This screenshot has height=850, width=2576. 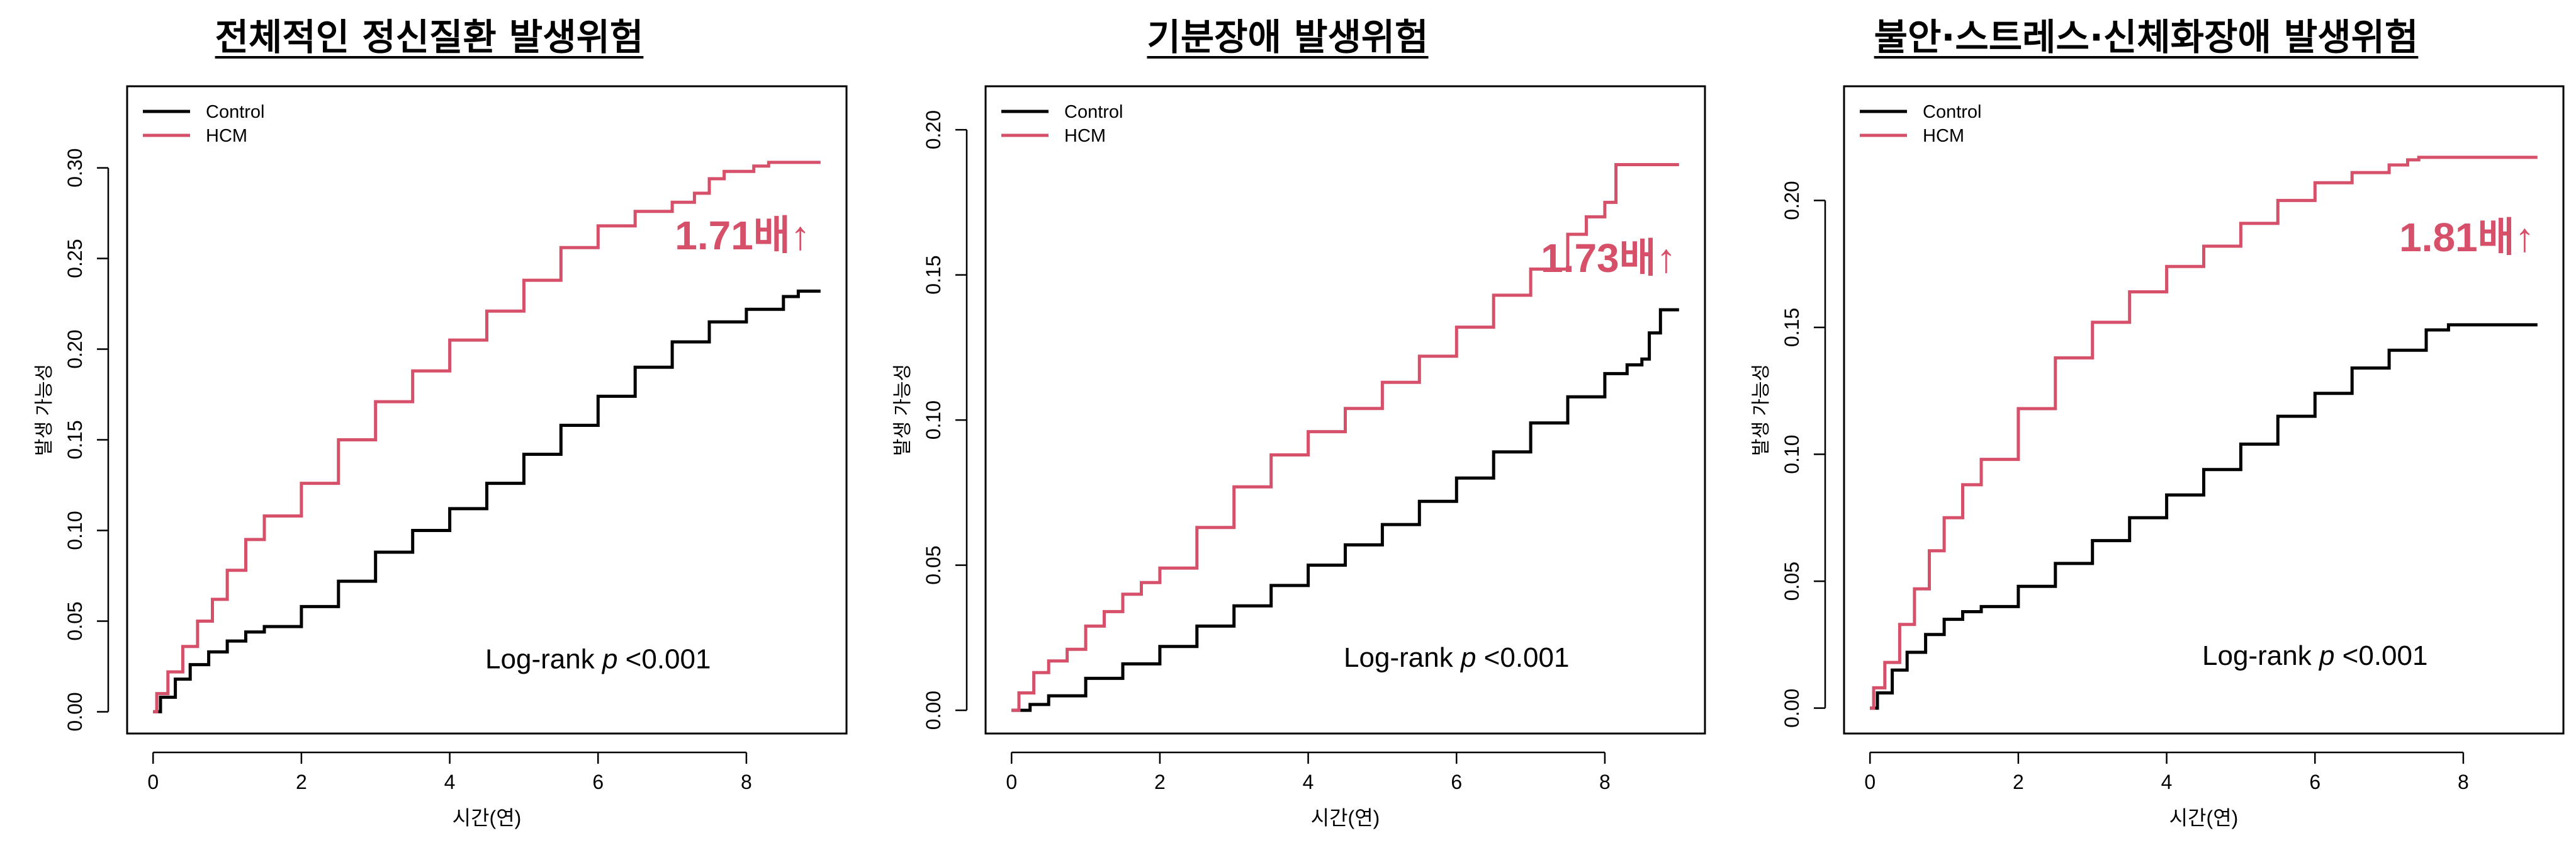 I want to click on chart-title-1: 전체적인 정신질환 발생위험, so click(x=429, y=37).